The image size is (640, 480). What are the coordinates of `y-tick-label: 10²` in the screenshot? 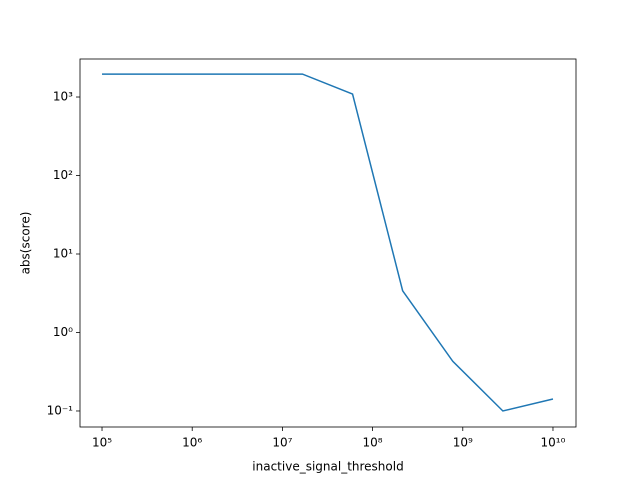 It's located at (63, 175).